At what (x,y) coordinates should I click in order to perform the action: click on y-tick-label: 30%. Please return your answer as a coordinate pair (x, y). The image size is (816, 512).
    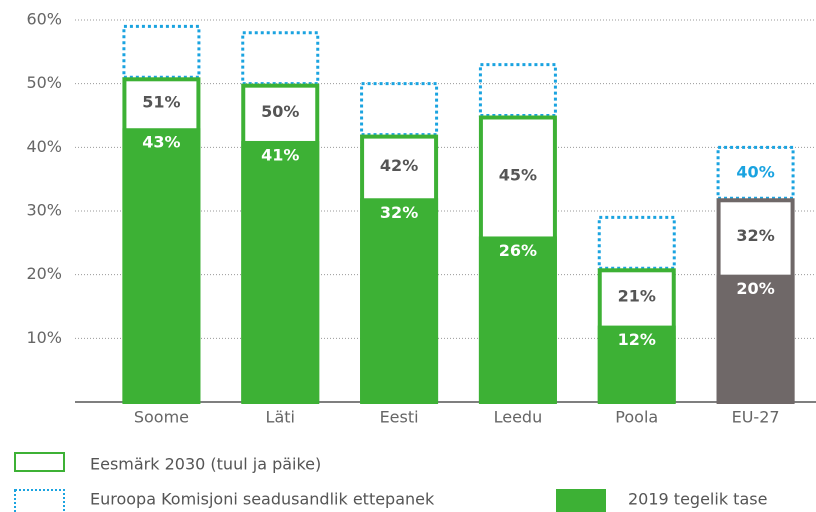
    Looking at the image, I should click on (44, 210).